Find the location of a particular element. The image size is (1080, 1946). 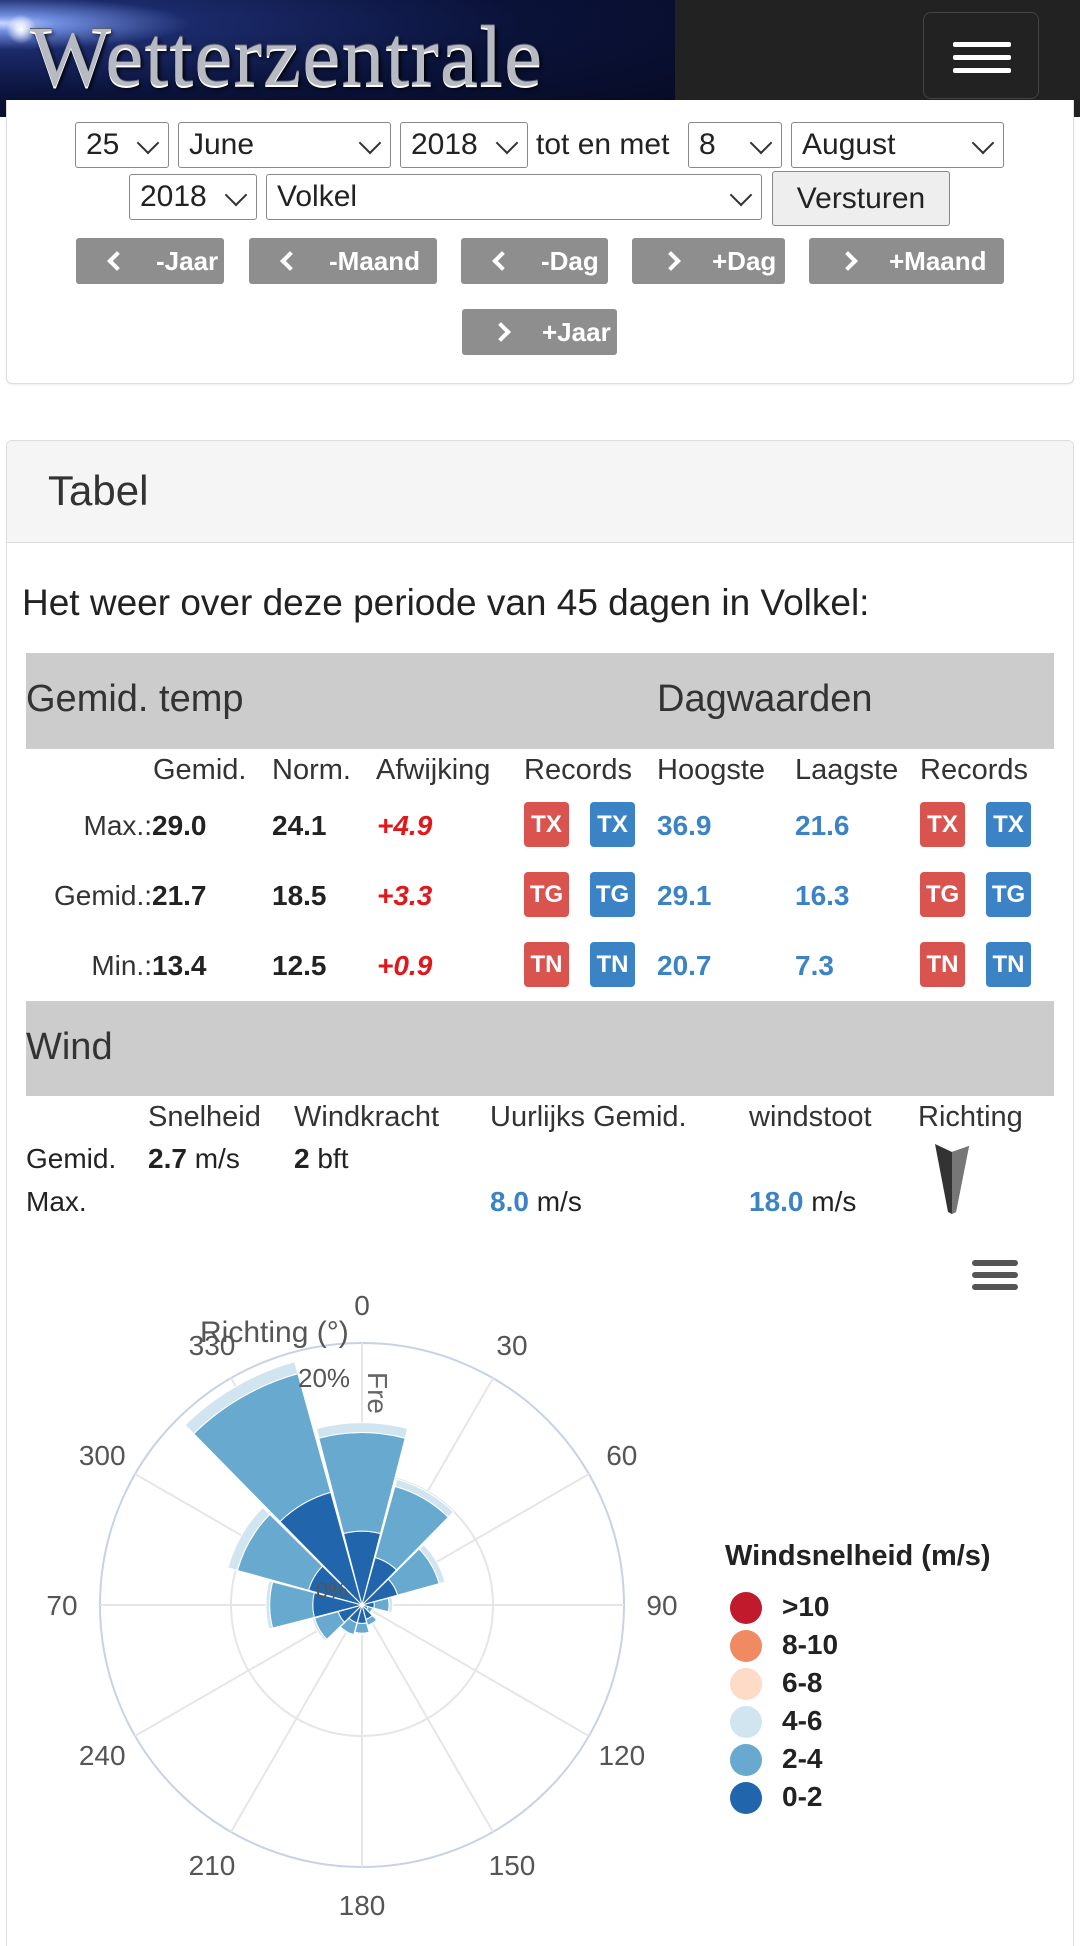

submit-button: Versturen is located at coordinates (861, 198).